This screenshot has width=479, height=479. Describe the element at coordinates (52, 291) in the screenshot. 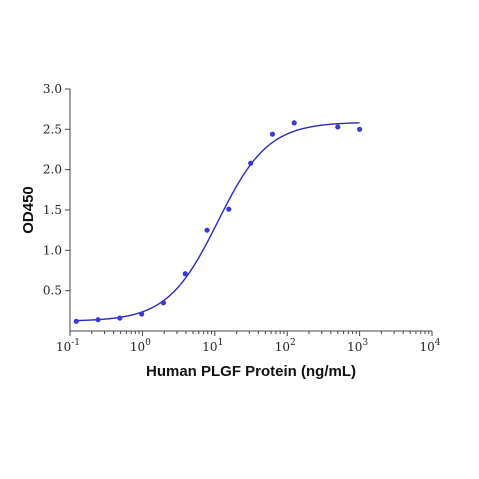

I see `y-tick-label: 0.5` at that location.